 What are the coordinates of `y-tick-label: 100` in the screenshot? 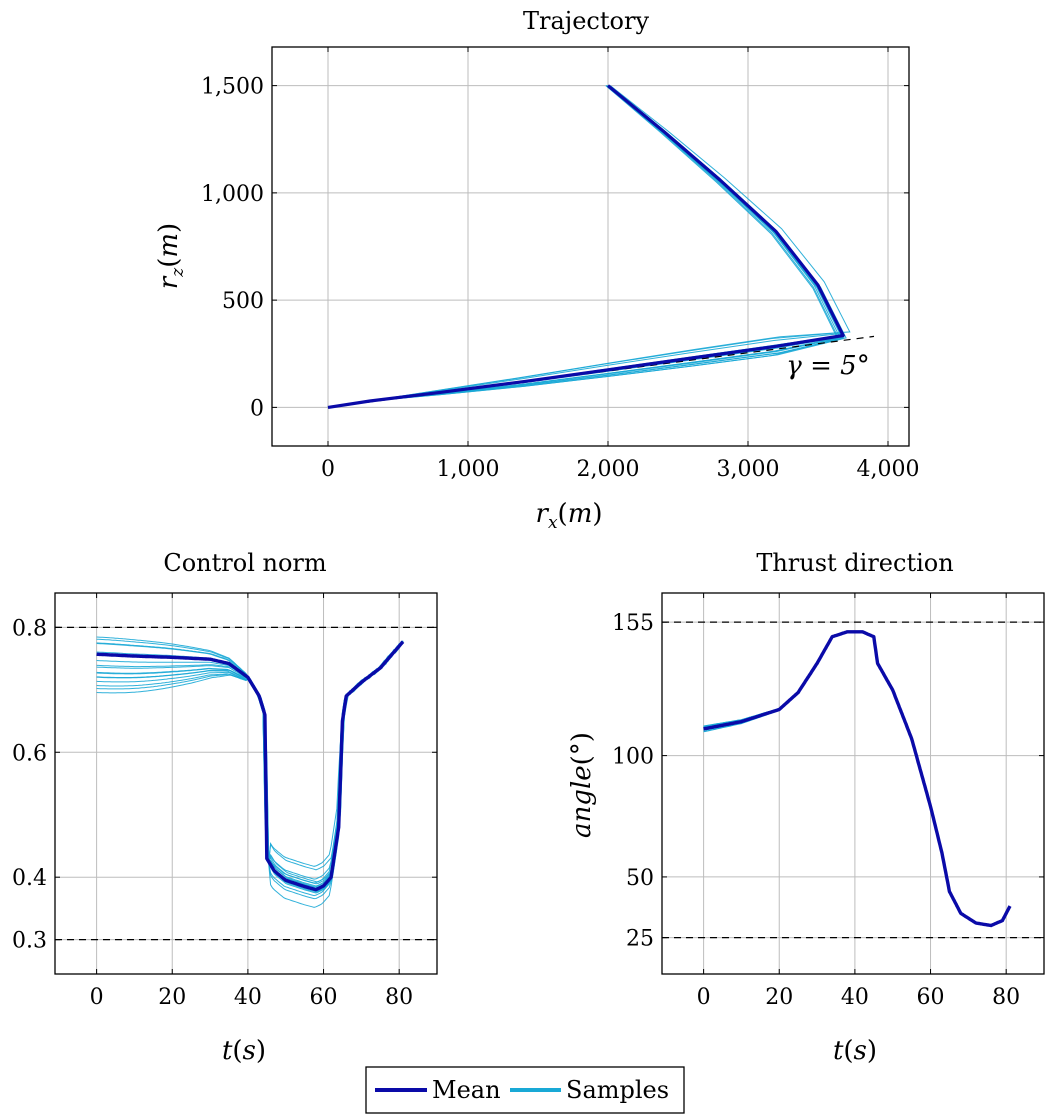 It's located at (633, 757).